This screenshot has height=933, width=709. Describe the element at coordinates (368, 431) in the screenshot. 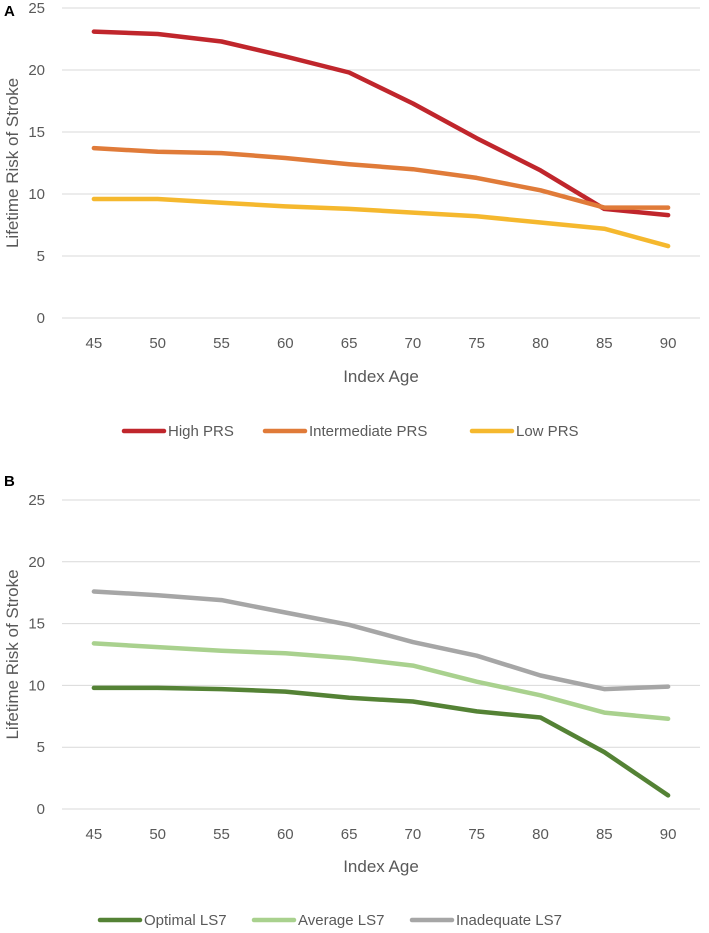

I see `legend-label: Intermediate PRS` at that location.